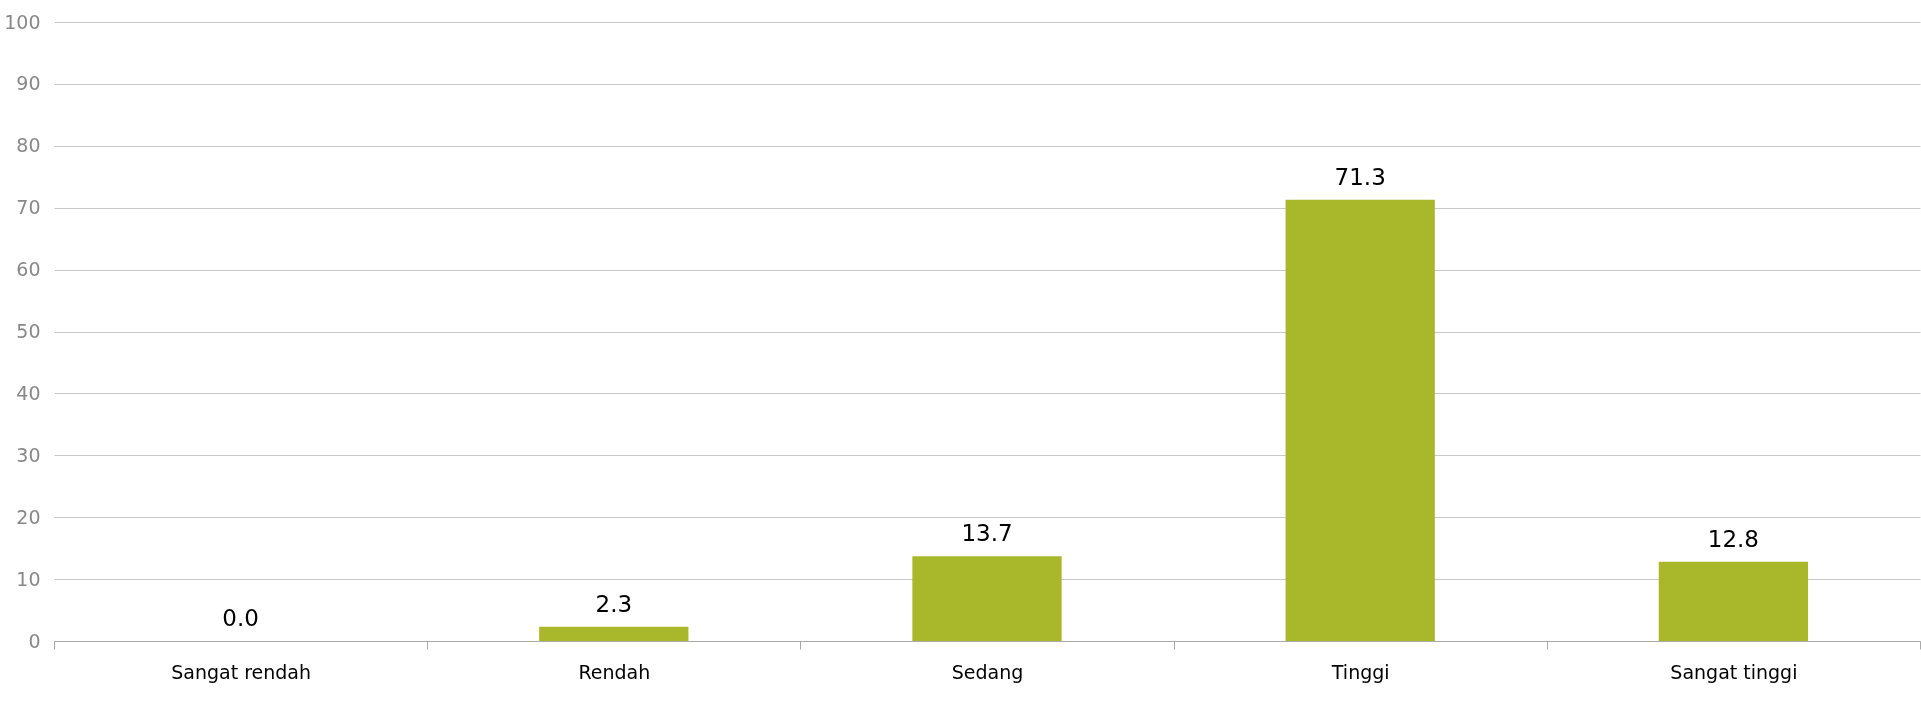  I want to click on data-label: 0.0, so click(240, 618).